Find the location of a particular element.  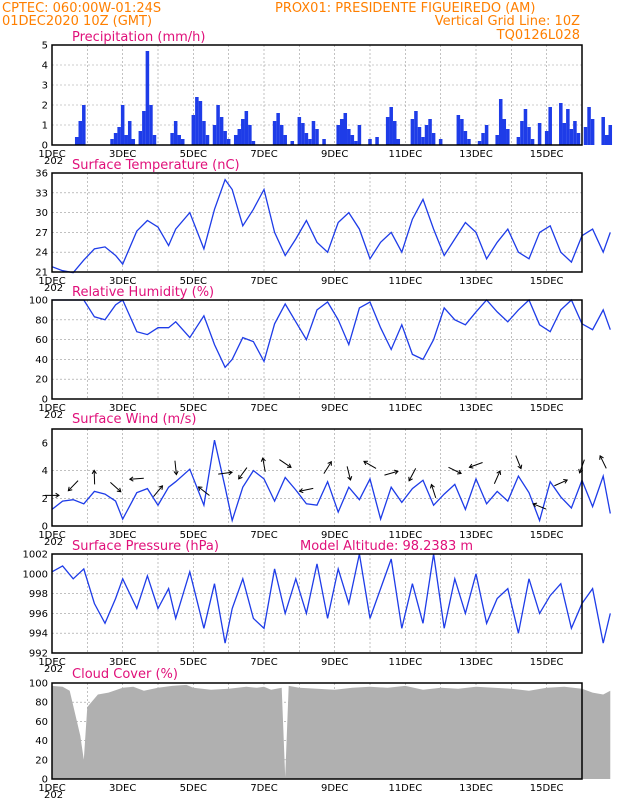

wind-y-tick-label: 6 is located at coordinates (45, 443).